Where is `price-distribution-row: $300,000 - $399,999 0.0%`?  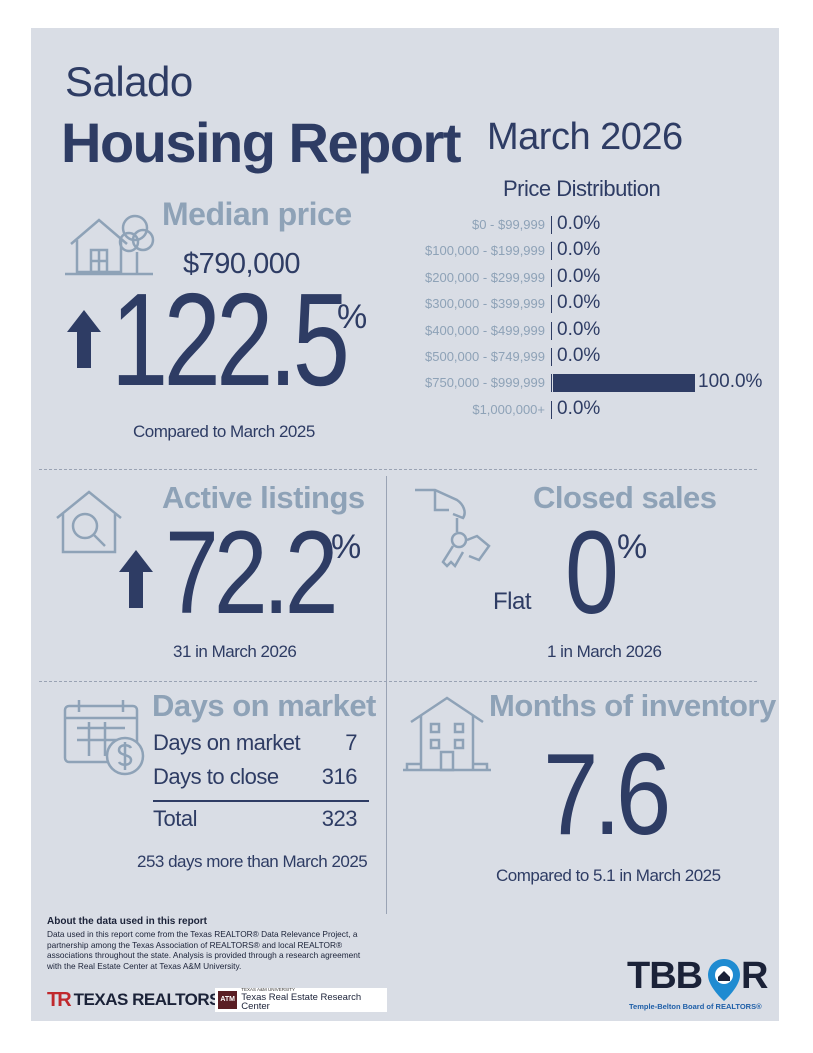 price-distribution-row: $300,000 - $399,999 0.0% is located at coordinates (583, 304).